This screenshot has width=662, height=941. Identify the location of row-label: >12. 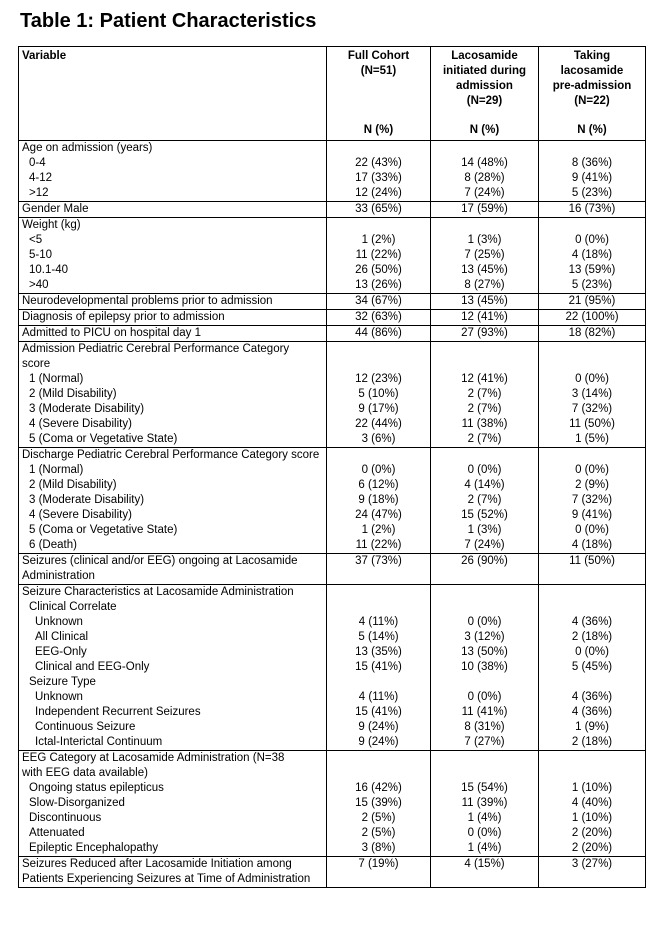
(39, 193).